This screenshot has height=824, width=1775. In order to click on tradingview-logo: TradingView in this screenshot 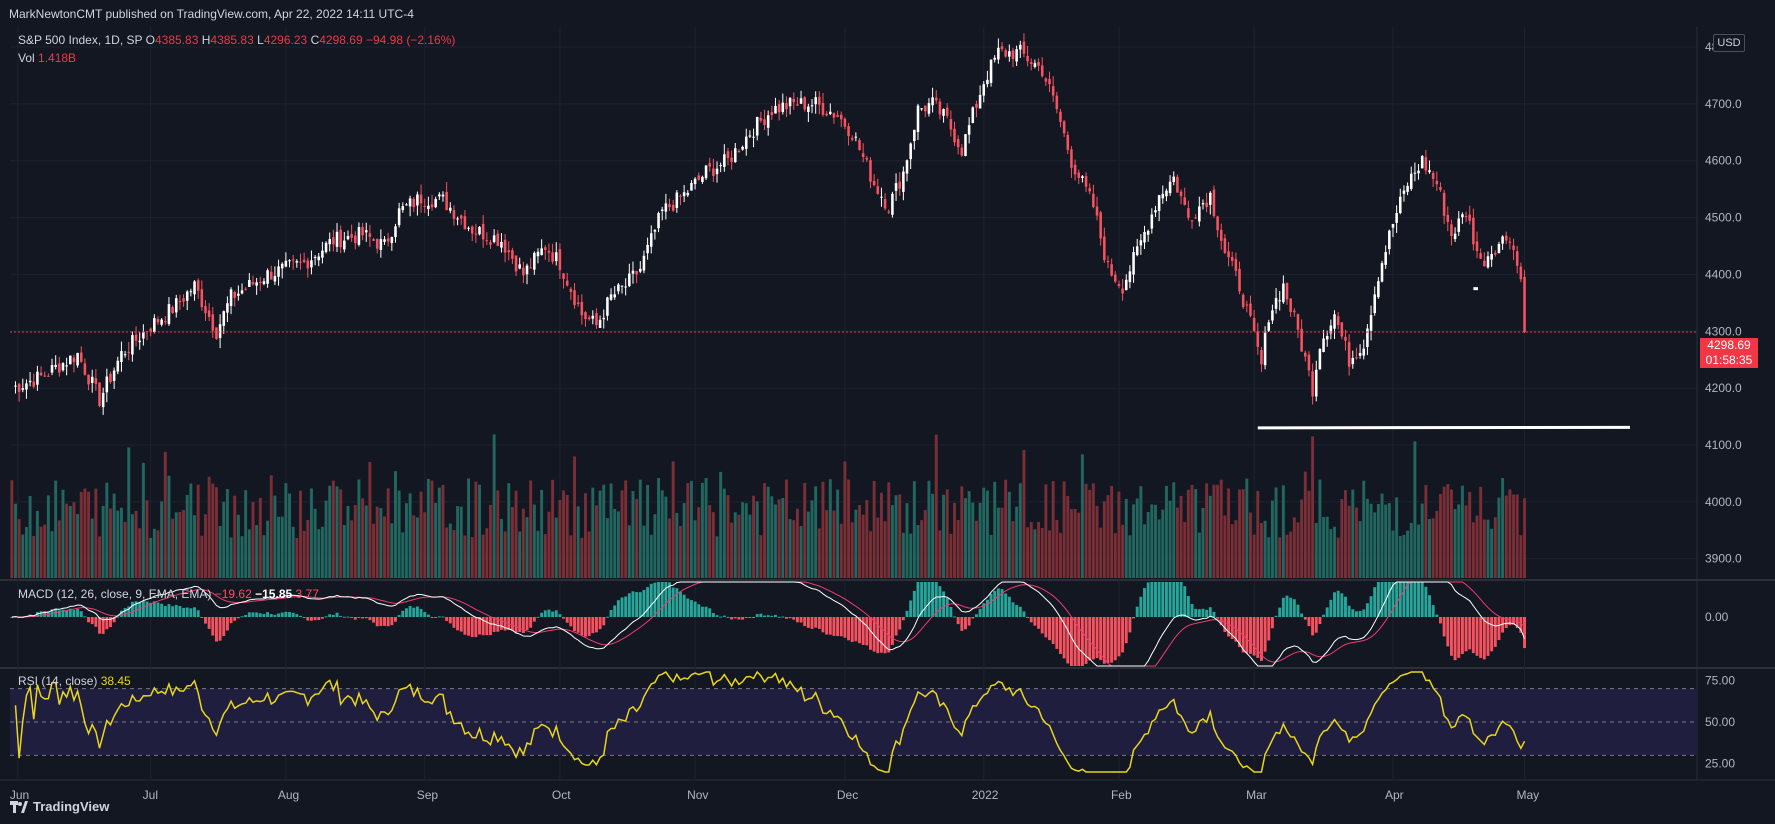, I will do `click(59, 806)`.